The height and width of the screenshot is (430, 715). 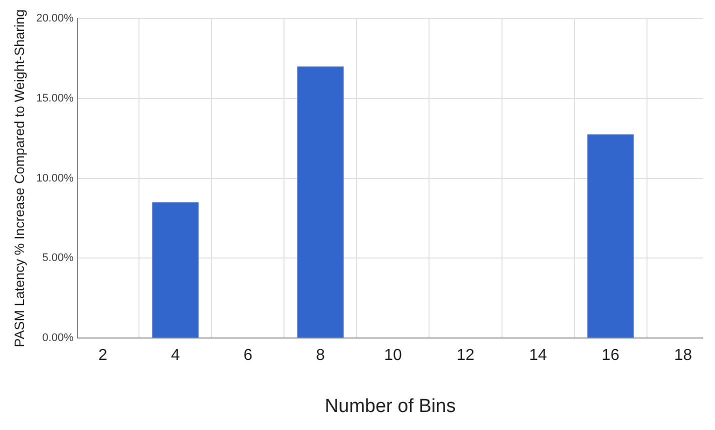 What do you see at coordinates (58, 258) in the screenshot?
I see `y-tick-label: 5.00%` at bounding box center [58, 258].